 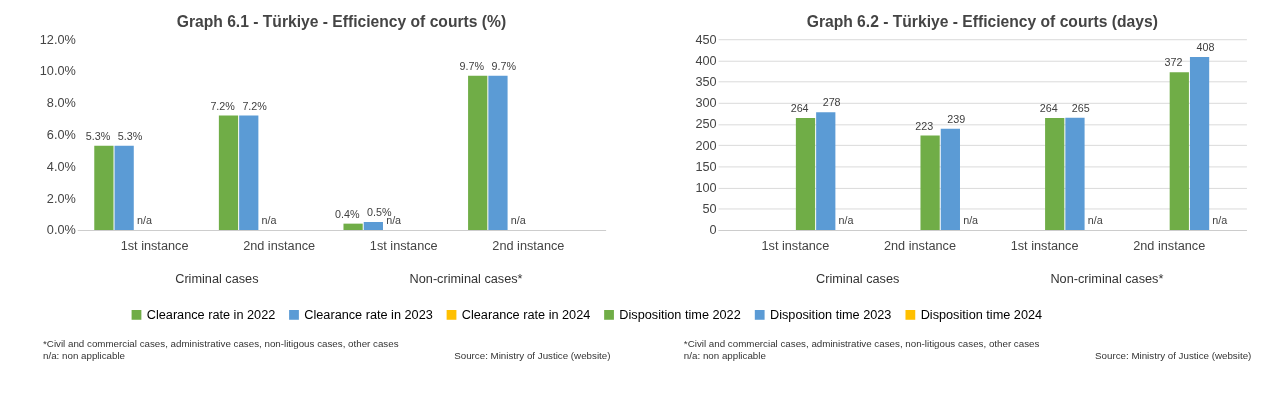 What do you see at coordinates (57, 71) in the screenshot?
I see `y-tick-label: 10.0%` at bounding box center [57, 71].